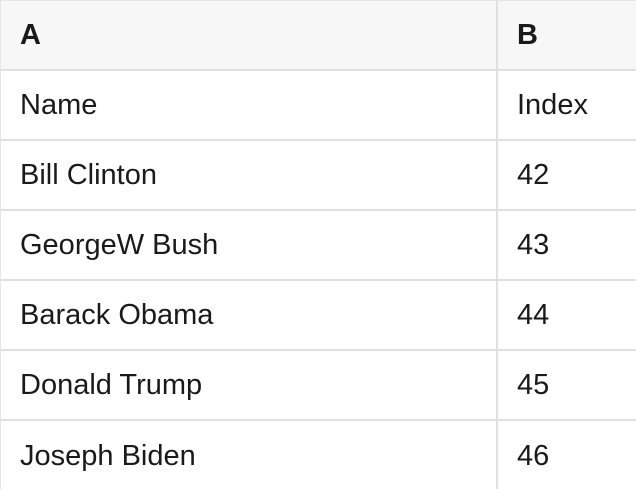  What do you see at coordinates (249, 386) in the screenshot?
I see `cell-a5: Donald Trump` at bounding box center [249, 386].